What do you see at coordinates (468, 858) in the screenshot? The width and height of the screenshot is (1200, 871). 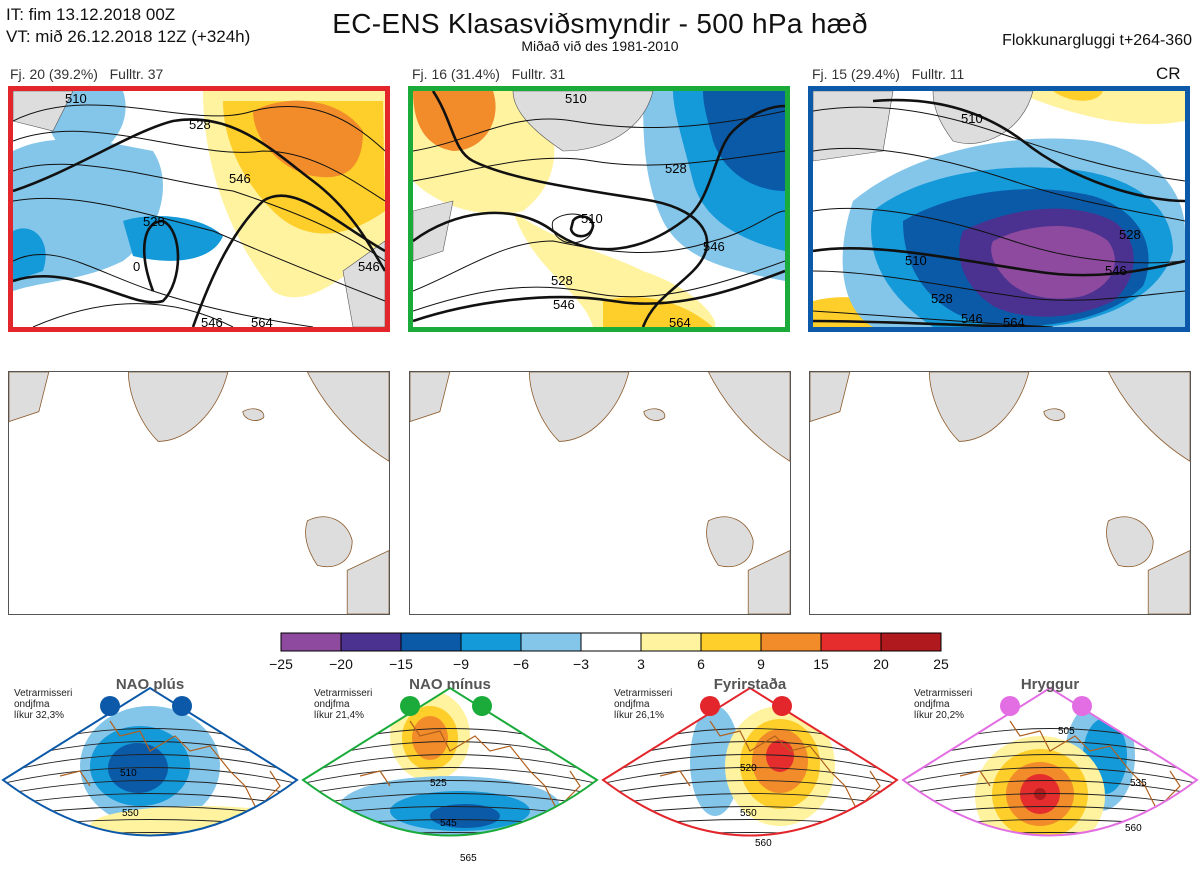 I see `regime-contour-label: 565` at bounding box center [468, 858].